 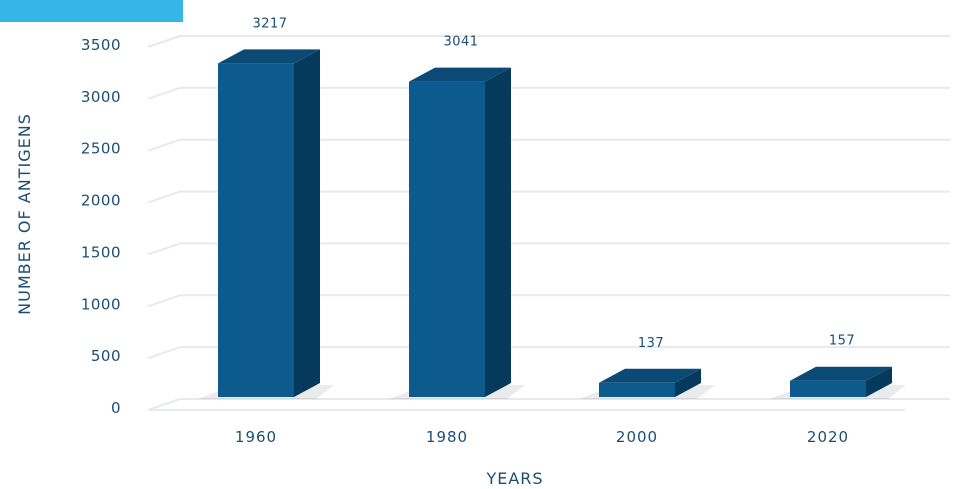 I want to click on bar-2020, so click(x=838, y=382).